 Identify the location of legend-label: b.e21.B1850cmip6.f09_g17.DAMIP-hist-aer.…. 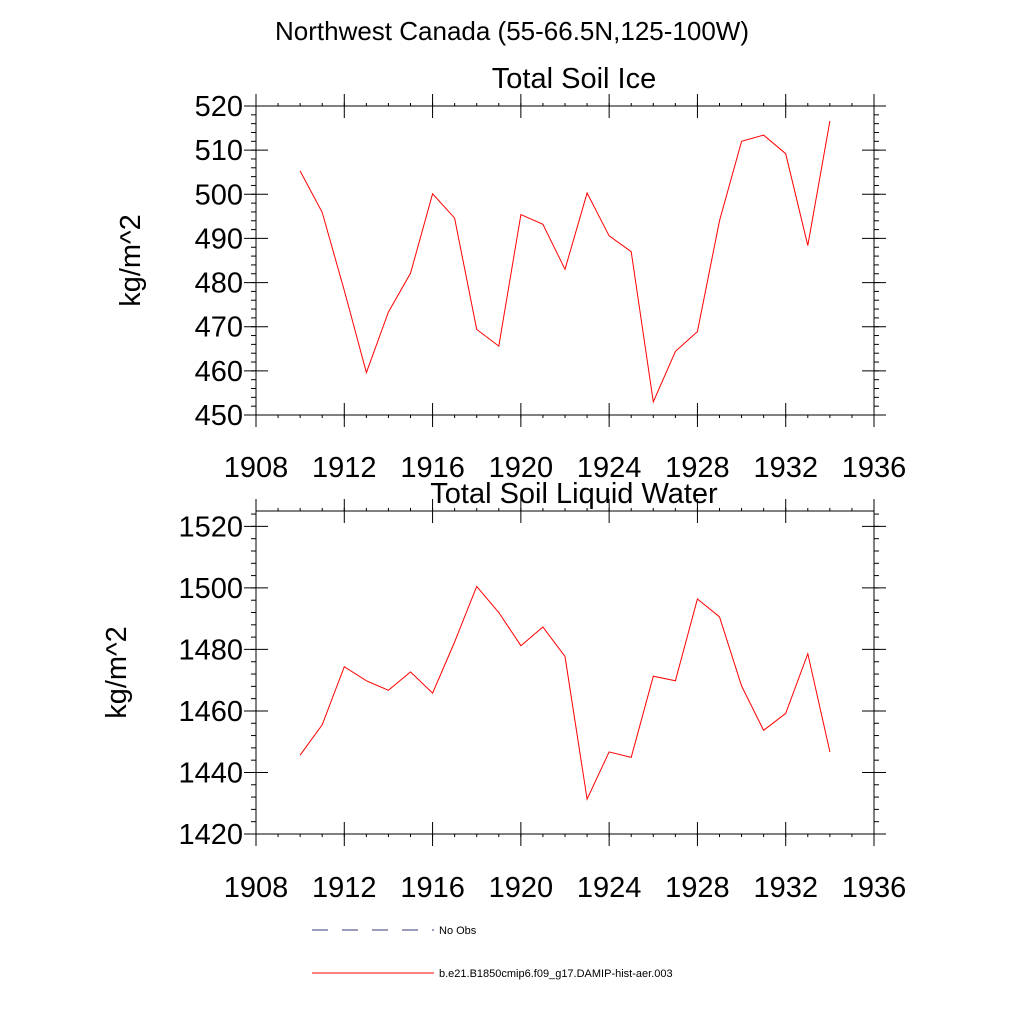
(556, 974).